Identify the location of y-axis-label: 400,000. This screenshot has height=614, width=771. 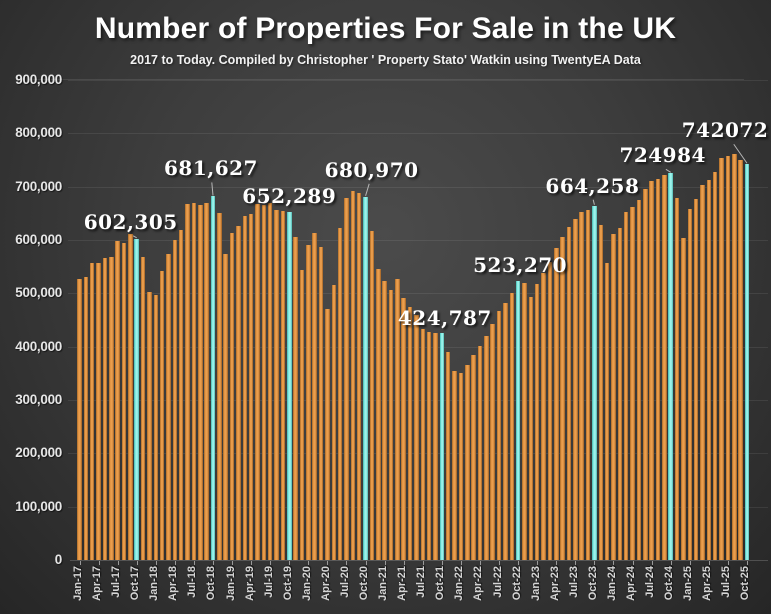
(38, 346).